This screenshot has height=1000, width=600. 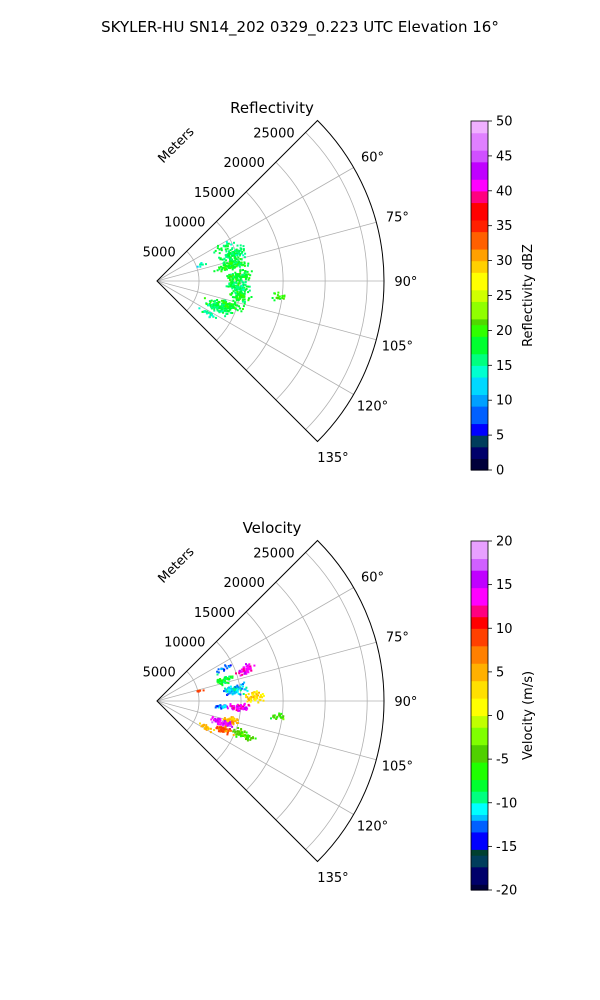 I want to click on range-tick-label: 20000, so click(x=244, y=163).